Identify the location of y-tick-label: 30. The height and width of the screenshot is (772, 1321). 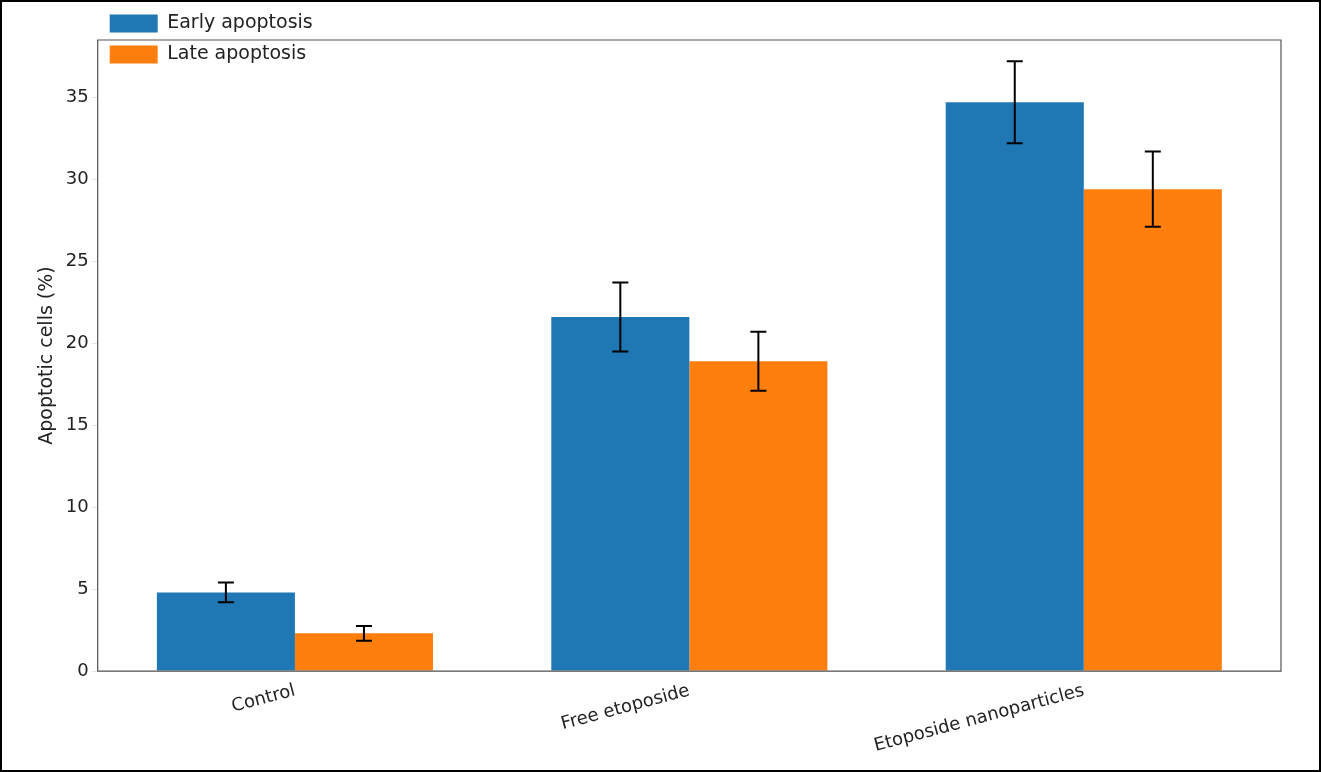
(77, 177).